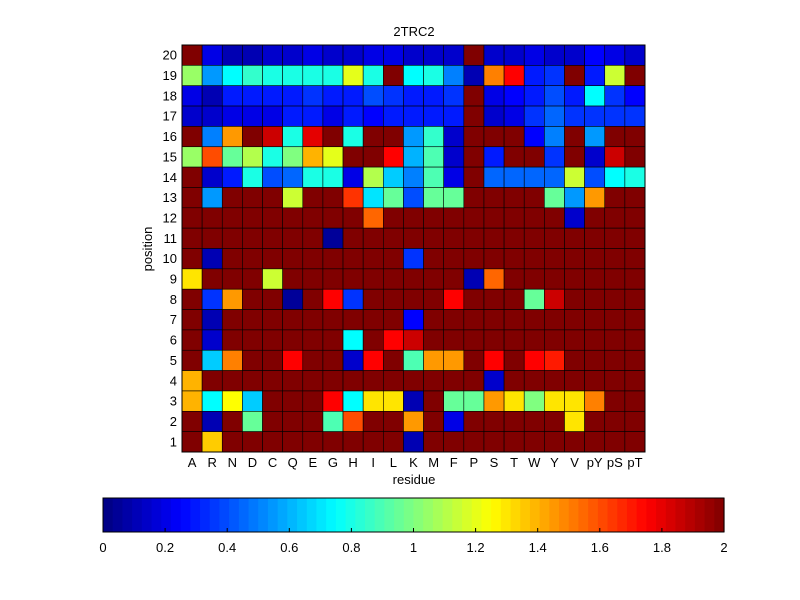  Describe the element at coordinates (170, 136) in the screenshot. I see `y-tick-label: 16` at that location.